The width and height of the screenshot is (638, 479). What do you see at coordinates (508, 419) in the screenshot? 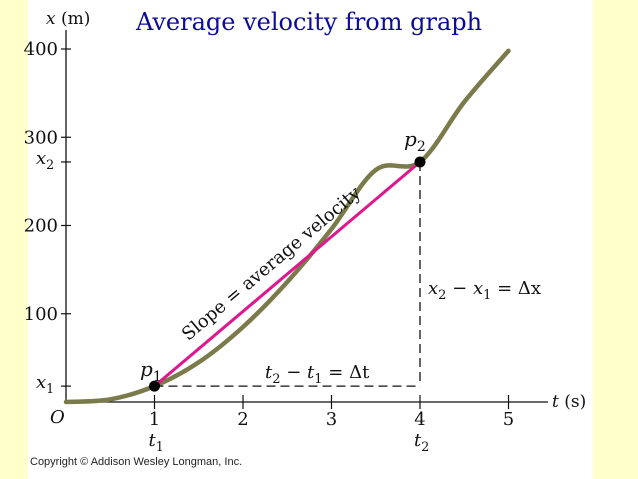
I see `x-tick-label-5: 5` at bounding box center [508, 419].